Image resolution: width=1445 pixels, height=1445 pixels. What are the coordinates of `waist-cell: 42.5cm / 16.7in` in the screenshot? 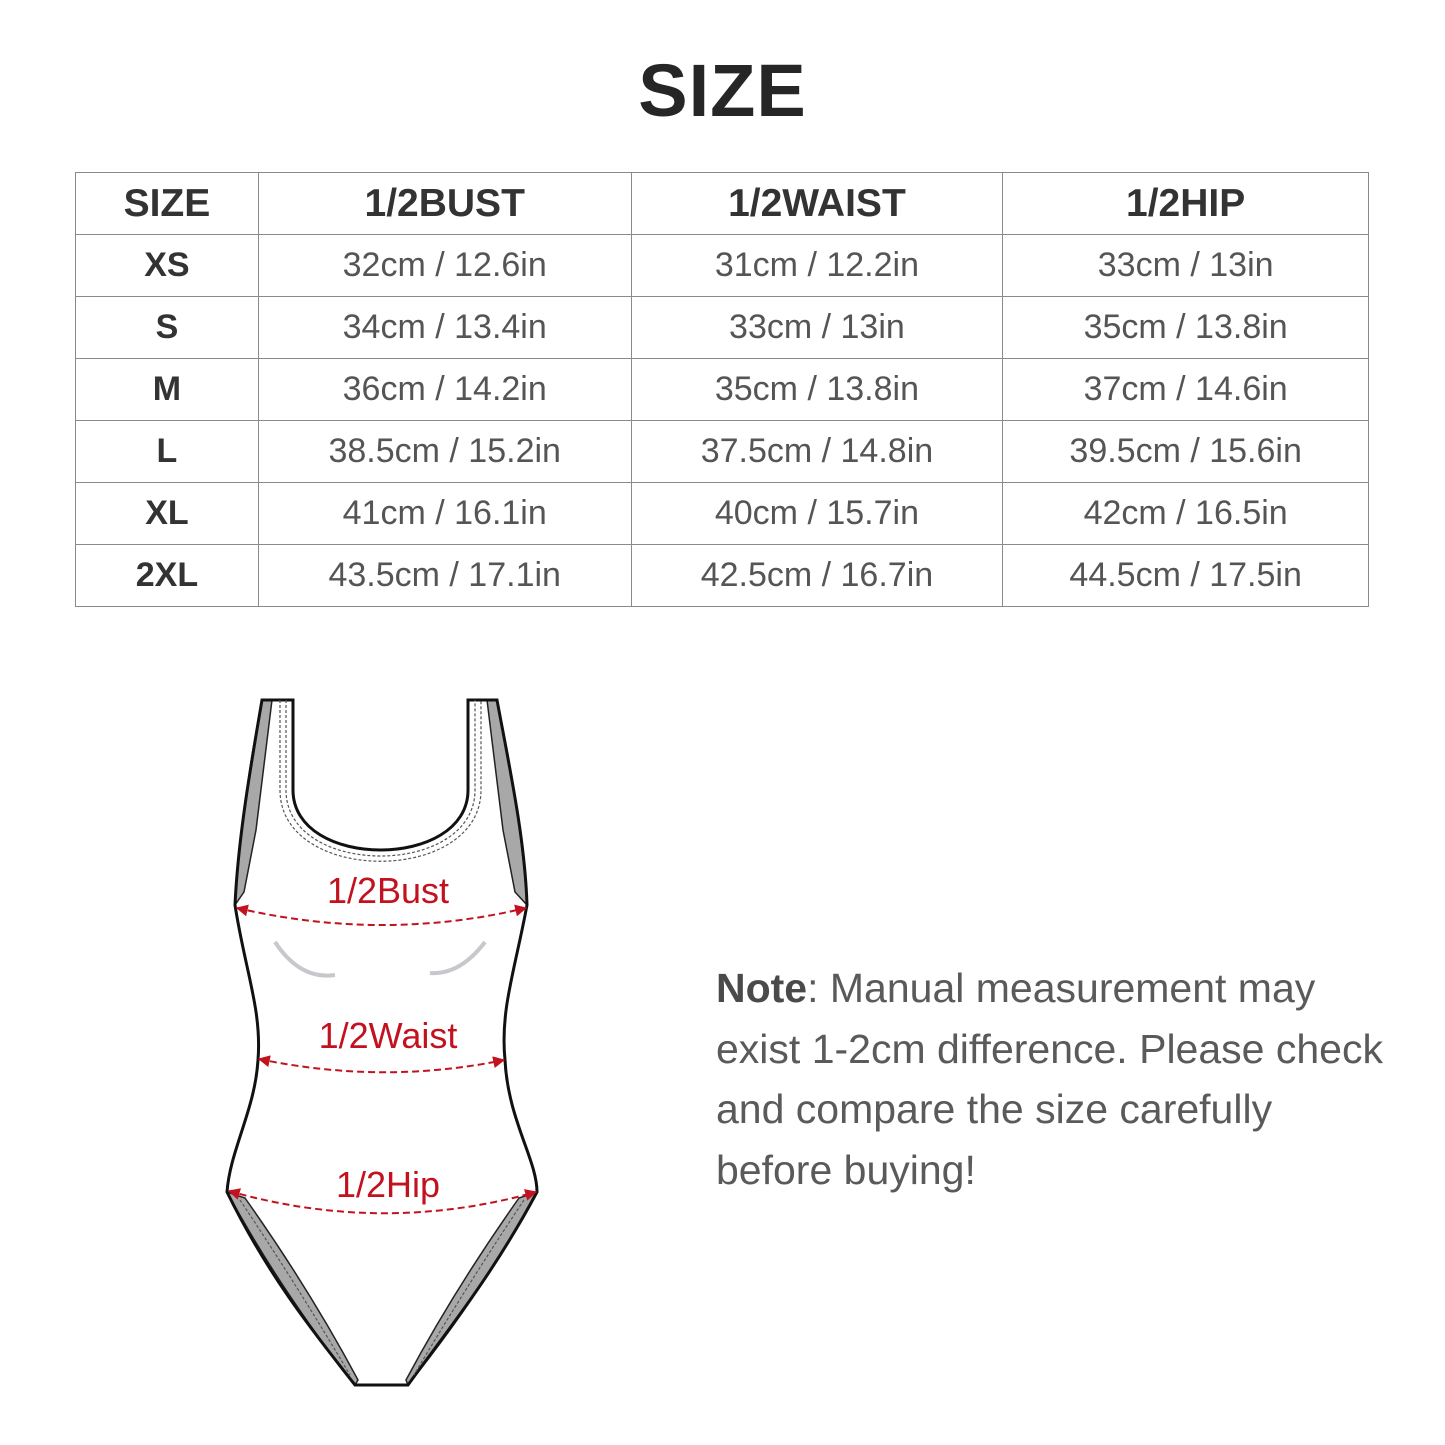 It's located at (817, 575).